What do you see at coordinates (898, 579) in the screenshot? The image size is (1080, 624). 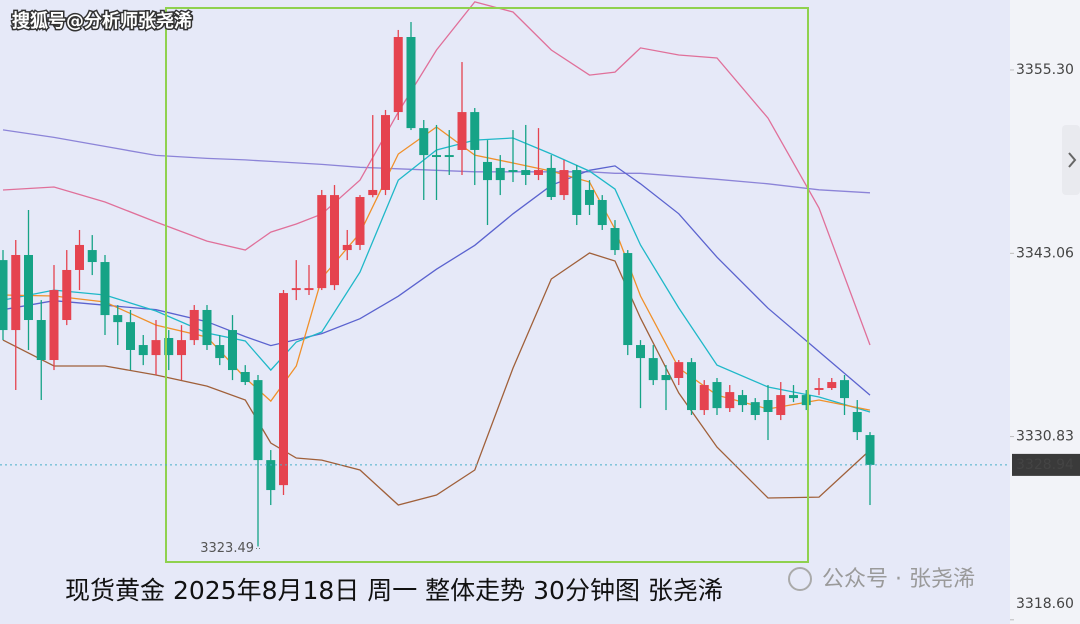 I see `source: 公众号 · 张尧浠` at bounding box center [898, 579].